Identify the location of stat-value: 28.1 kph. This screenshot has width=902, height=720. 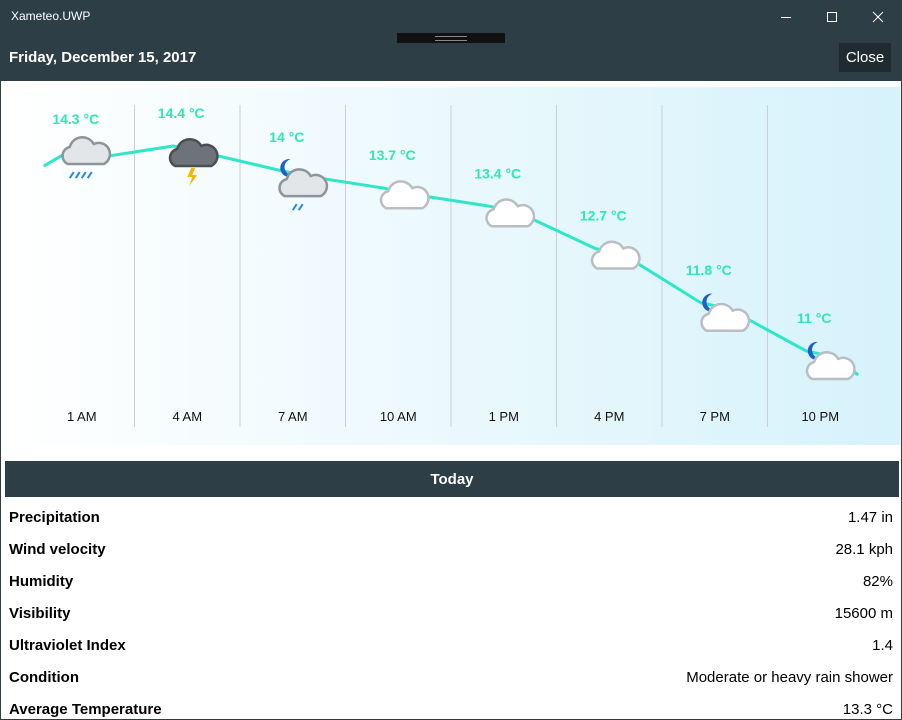
(864, 549).